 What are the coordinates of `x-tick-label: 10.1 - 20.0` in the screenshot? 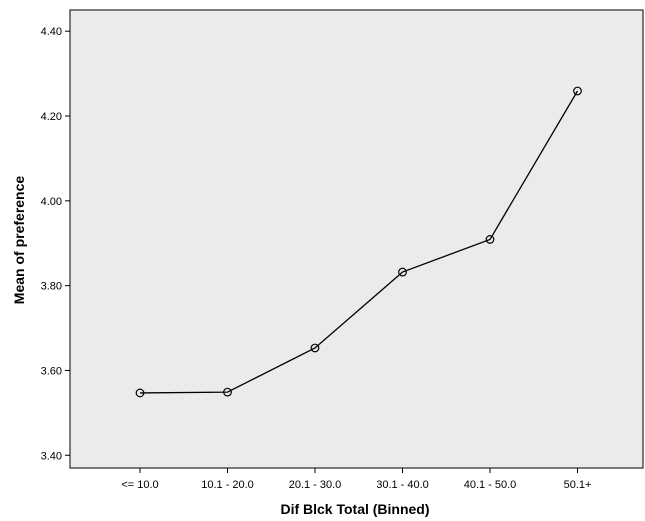 It's located at (227, 485).